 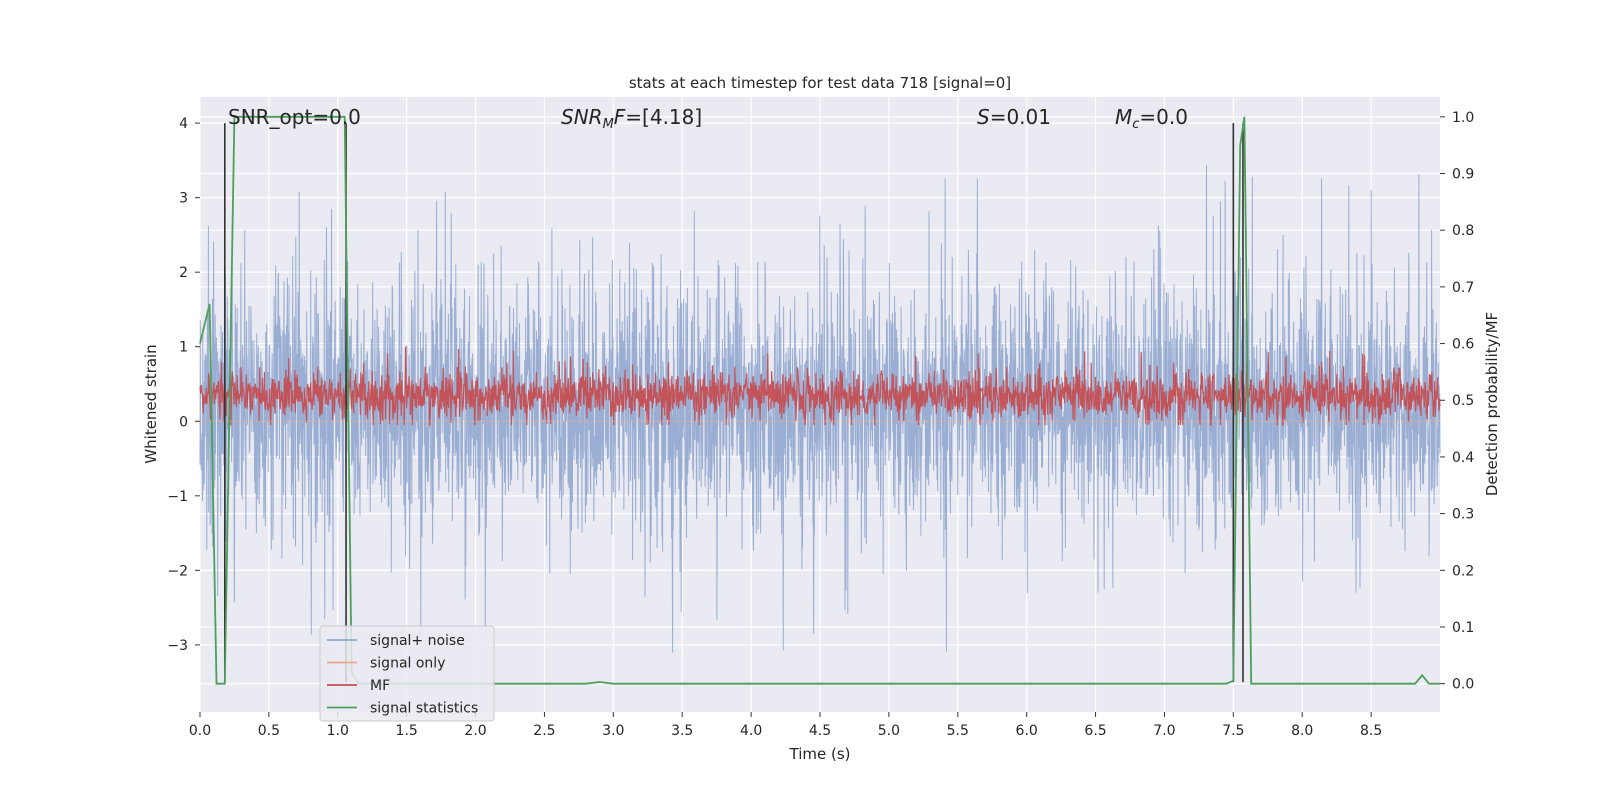 What do you see at coordinates (1463, 345) in the screenshot?
I see `y-tick-label-right: 0.6` at bounding box center [1463, 345].